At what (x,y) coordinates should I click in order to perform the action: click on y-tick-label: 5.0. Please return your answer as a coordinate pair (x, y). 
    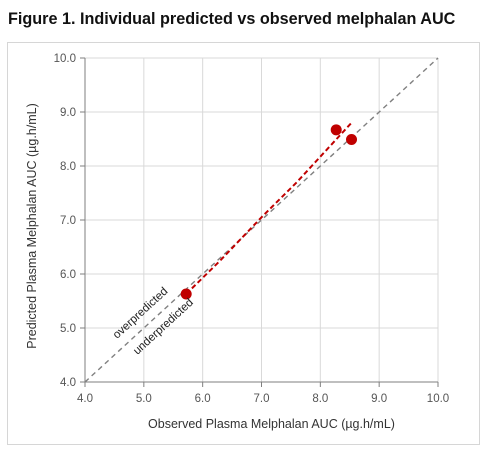
    Looking at the image, I should click on (68, 329).